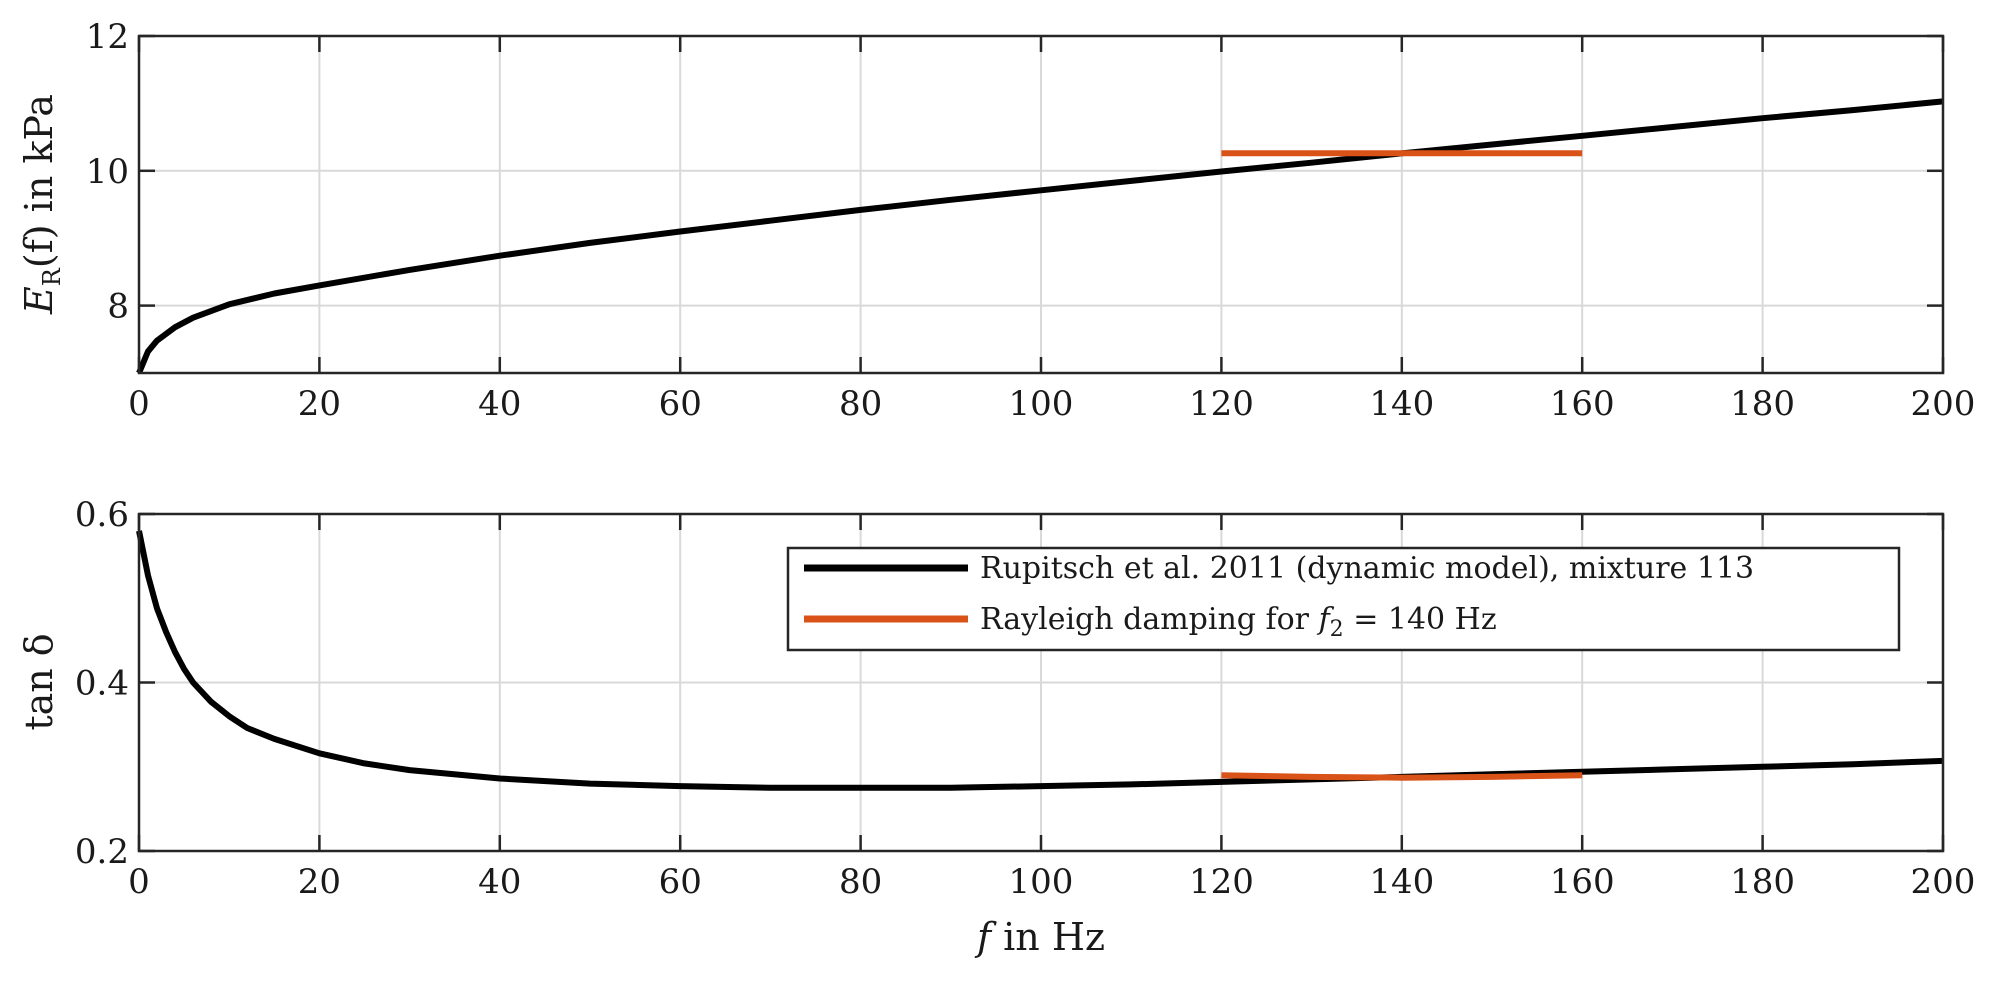 The height and width of the screenshot is (982, 1989). I want to click on bottom-x-tick-label: 40, so click(499, 882).